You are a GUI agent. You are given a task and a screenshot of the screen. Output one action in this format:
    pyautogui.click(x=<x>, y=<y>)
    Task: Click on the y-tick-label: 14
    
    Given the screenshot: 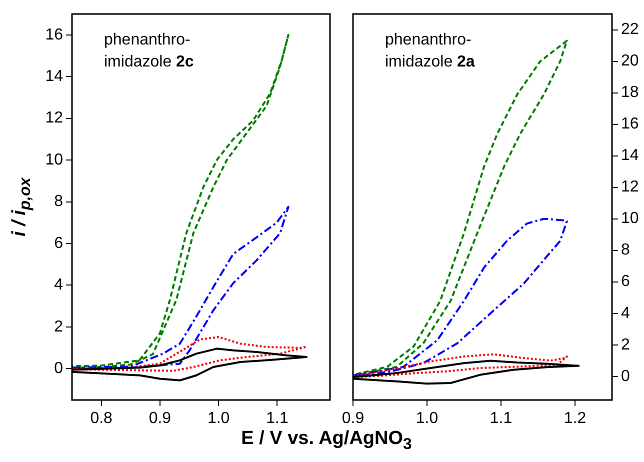 What is the action you would take?
    pyautogui.click(x=54, y=76)
    